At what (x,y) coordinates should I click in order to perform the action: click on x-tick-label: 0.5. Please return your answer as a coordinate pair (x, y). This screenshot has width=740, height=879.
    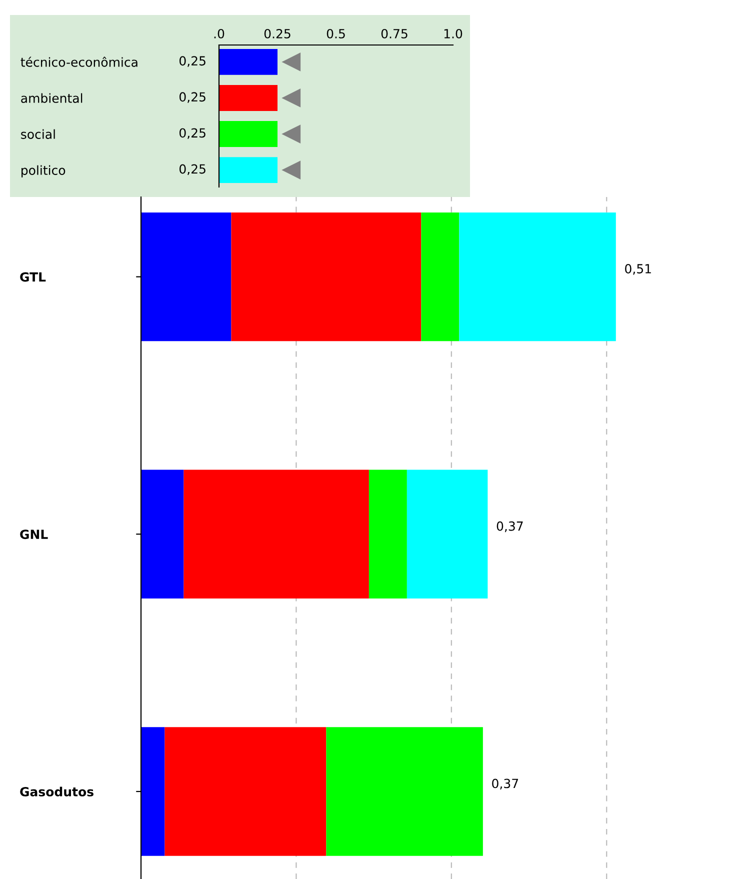
    Looking at the image, I should click on (335, 33).